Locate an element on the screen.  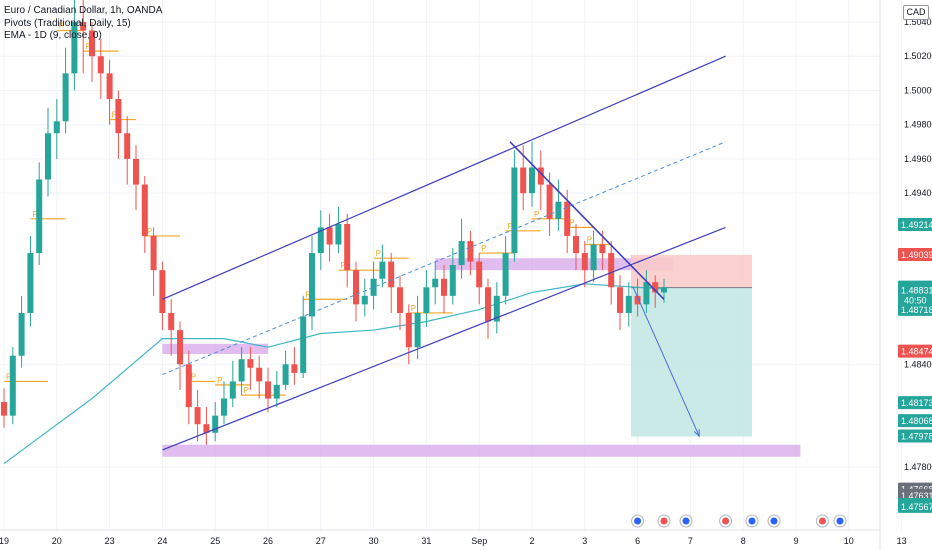
forecast-arrow is located at coordinates (666, 362).